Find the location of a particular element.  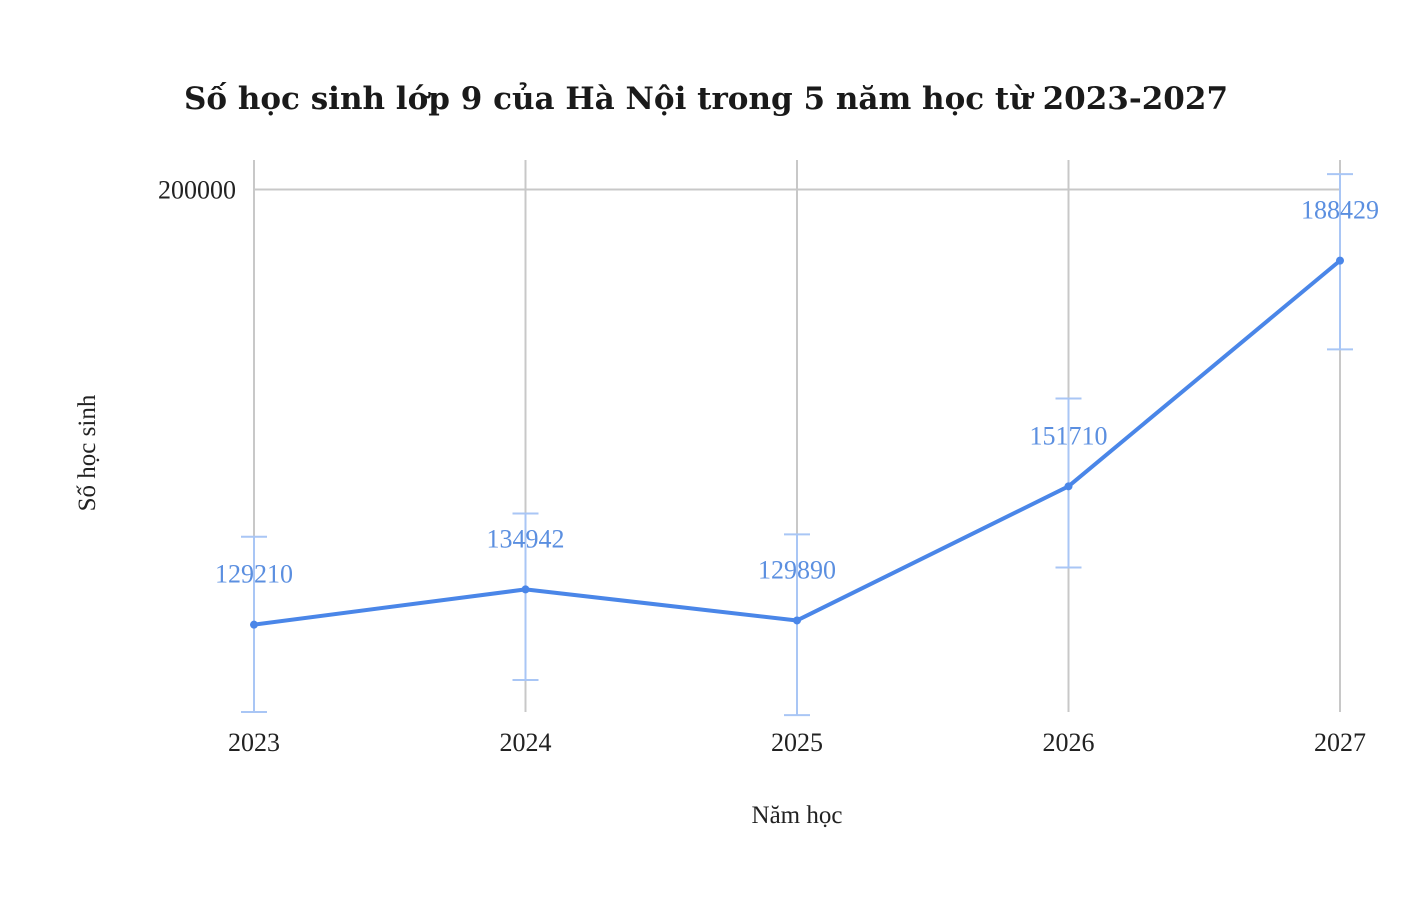

x-tick-label-2024: 2024 is located at coordinates (526, 742).